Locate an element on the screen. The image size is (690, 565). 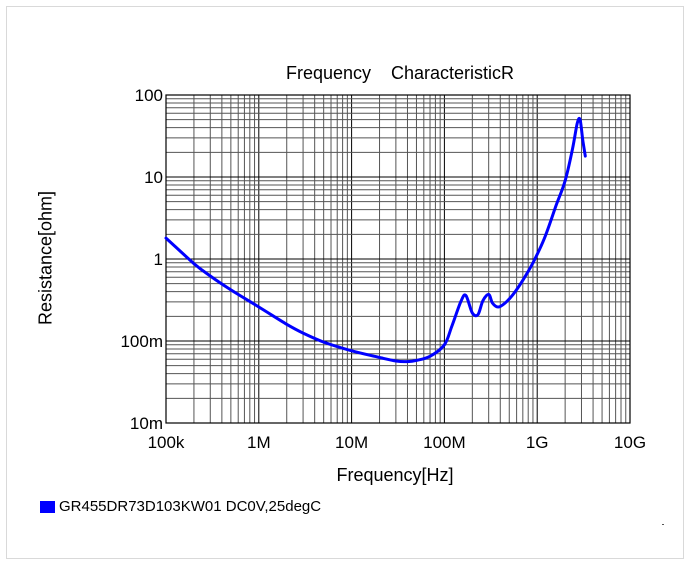
x-axis-label: Frequency[Hz] is located at coordinates (395, 475).